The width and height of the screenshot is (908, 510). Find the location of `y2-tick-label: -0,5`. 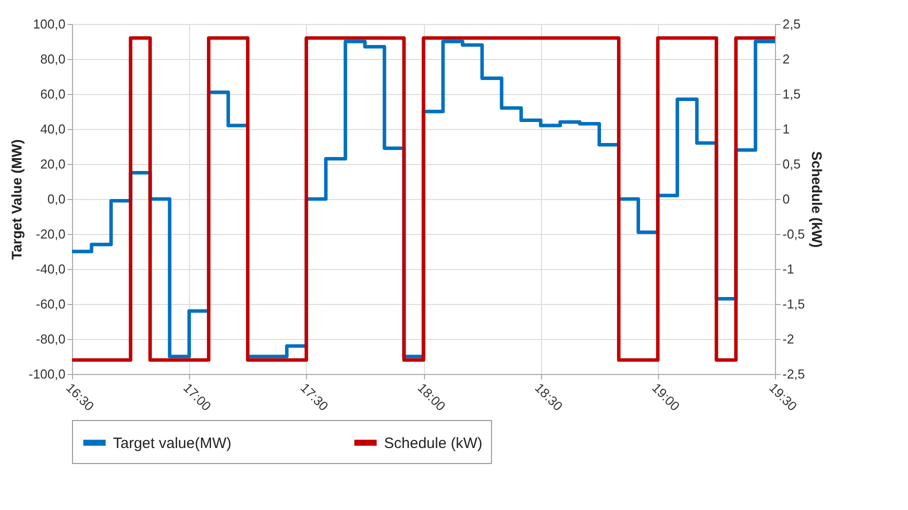

y2-tick-label: -0,5 is located at coordinates (793, 234).